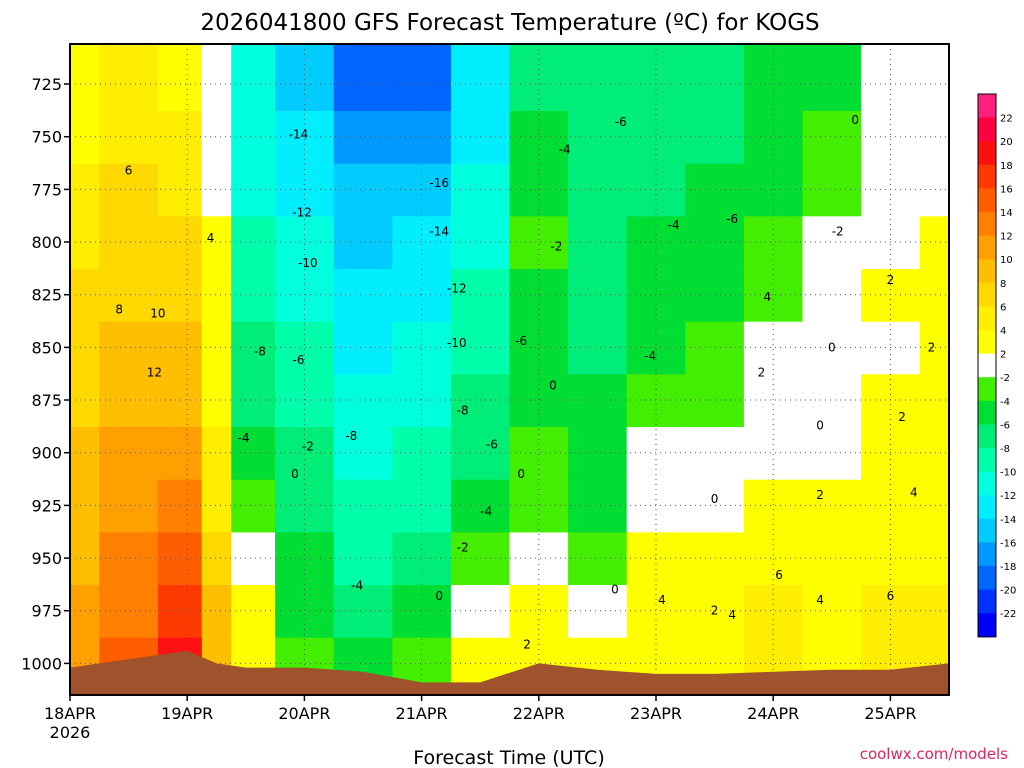 This screenshot has height=768, width=1024. I want to click on contour-label: -12, so click(302, 213).